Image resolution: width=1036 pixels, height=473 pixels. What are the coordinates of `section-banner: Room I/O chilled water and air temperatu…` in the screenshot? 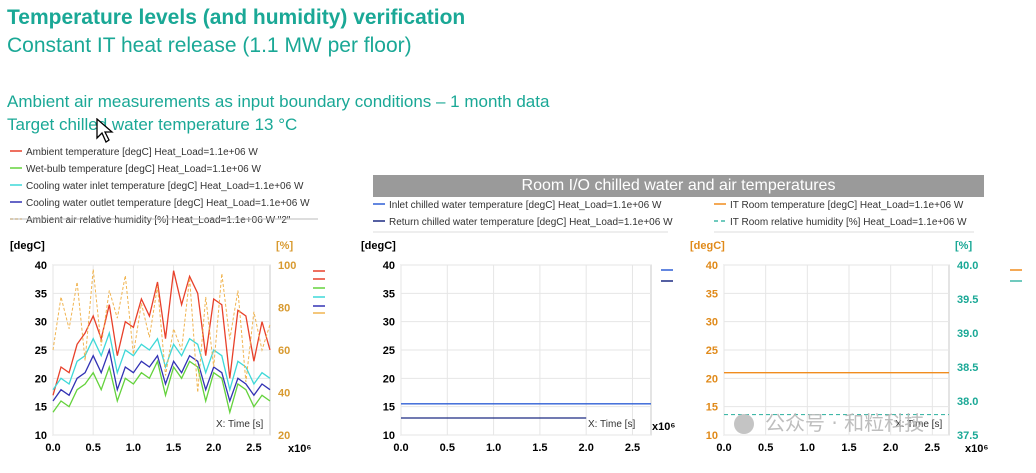 It's located at (678, 186).